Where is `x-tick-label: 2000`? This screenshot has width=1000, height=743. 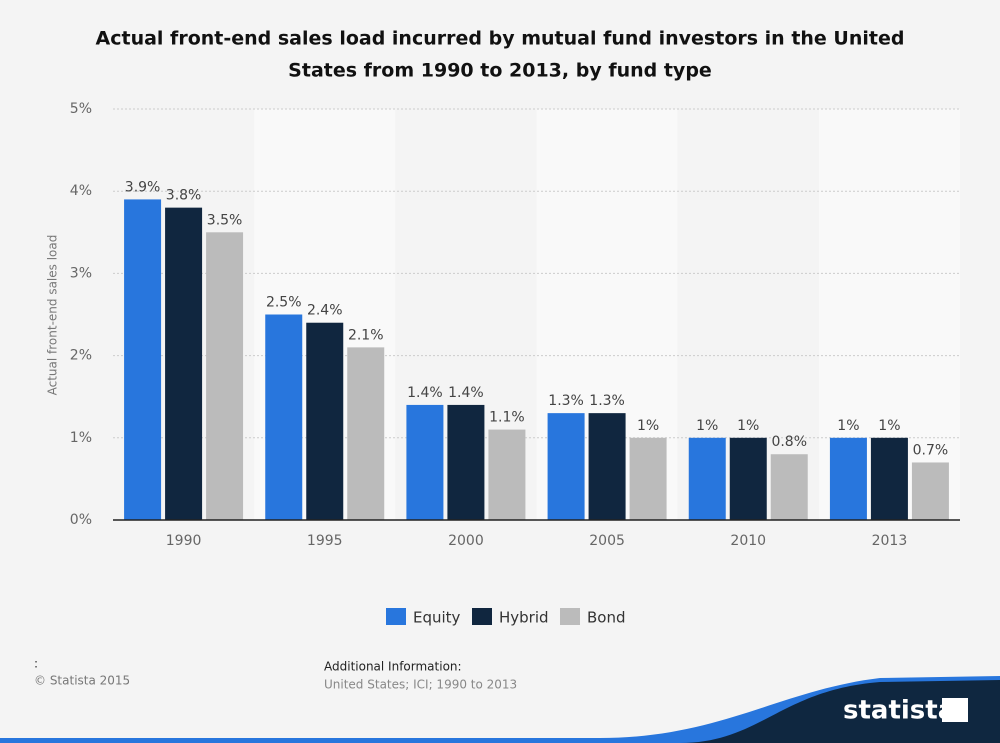 x-tick-label: 2000 is located at coordinates (466, 541).